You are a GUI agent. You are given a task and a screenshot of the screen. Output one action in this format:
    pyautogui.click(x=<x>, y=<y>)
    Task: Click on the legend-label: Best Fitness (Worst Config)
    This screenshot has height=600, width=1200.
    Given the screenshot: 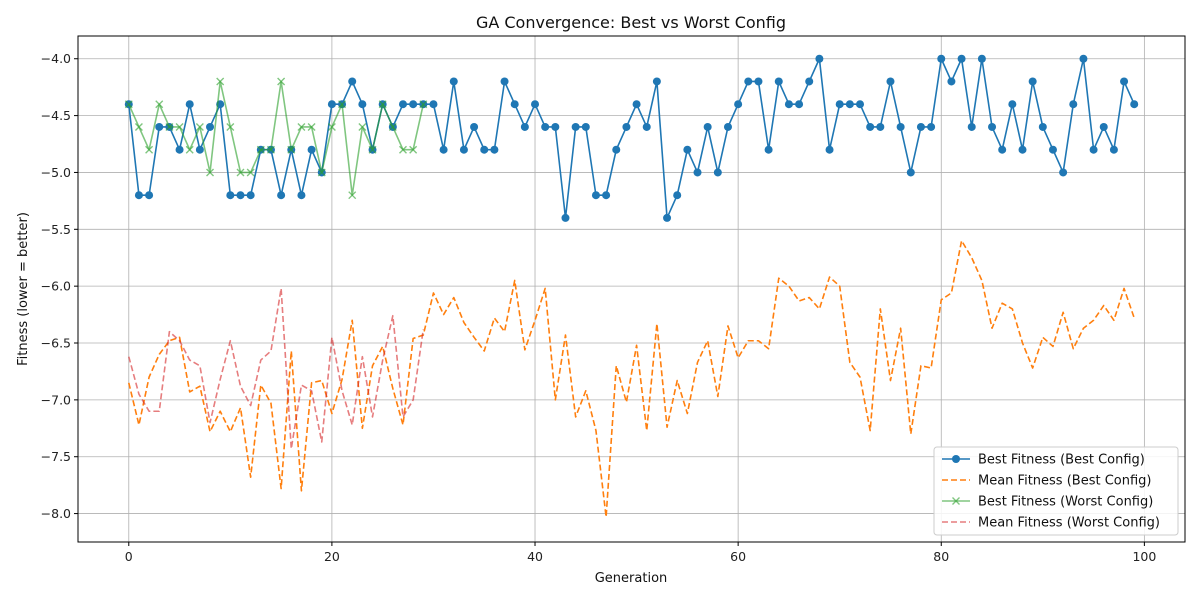 What is the action you would take?
    pyautogui.click(x=1065, y=502)
    